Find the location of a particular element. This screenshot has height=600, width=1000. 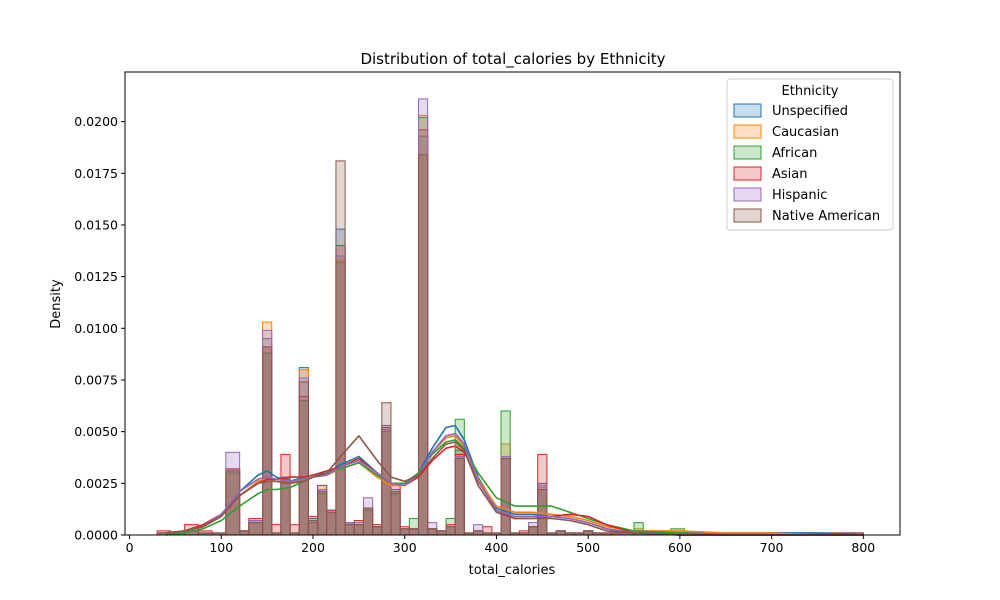

legend-label: Unspecified is located at coordinates (810, 111).